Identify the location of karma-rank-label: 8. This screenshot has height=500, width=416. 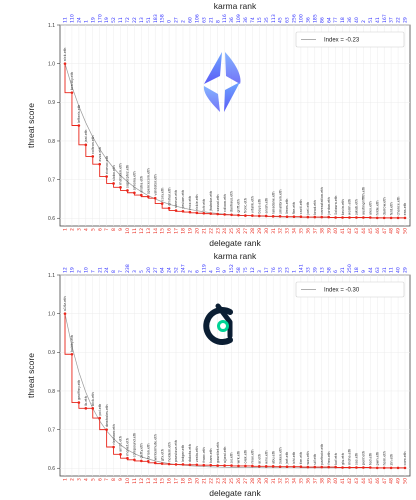
(114, 271).